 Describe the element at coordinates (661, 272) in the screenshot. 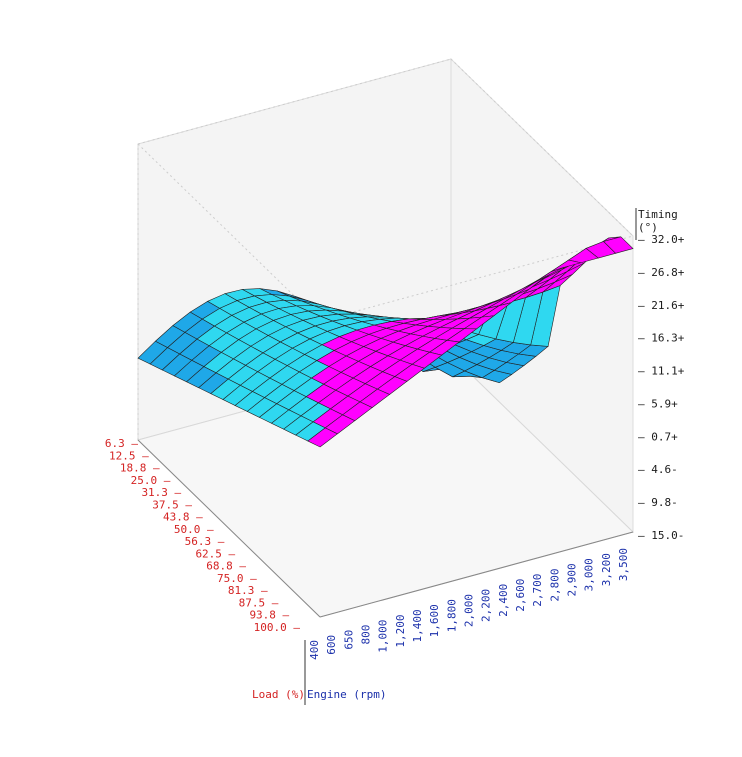

I see `timing-tick-label: – 26.8+` at that location.